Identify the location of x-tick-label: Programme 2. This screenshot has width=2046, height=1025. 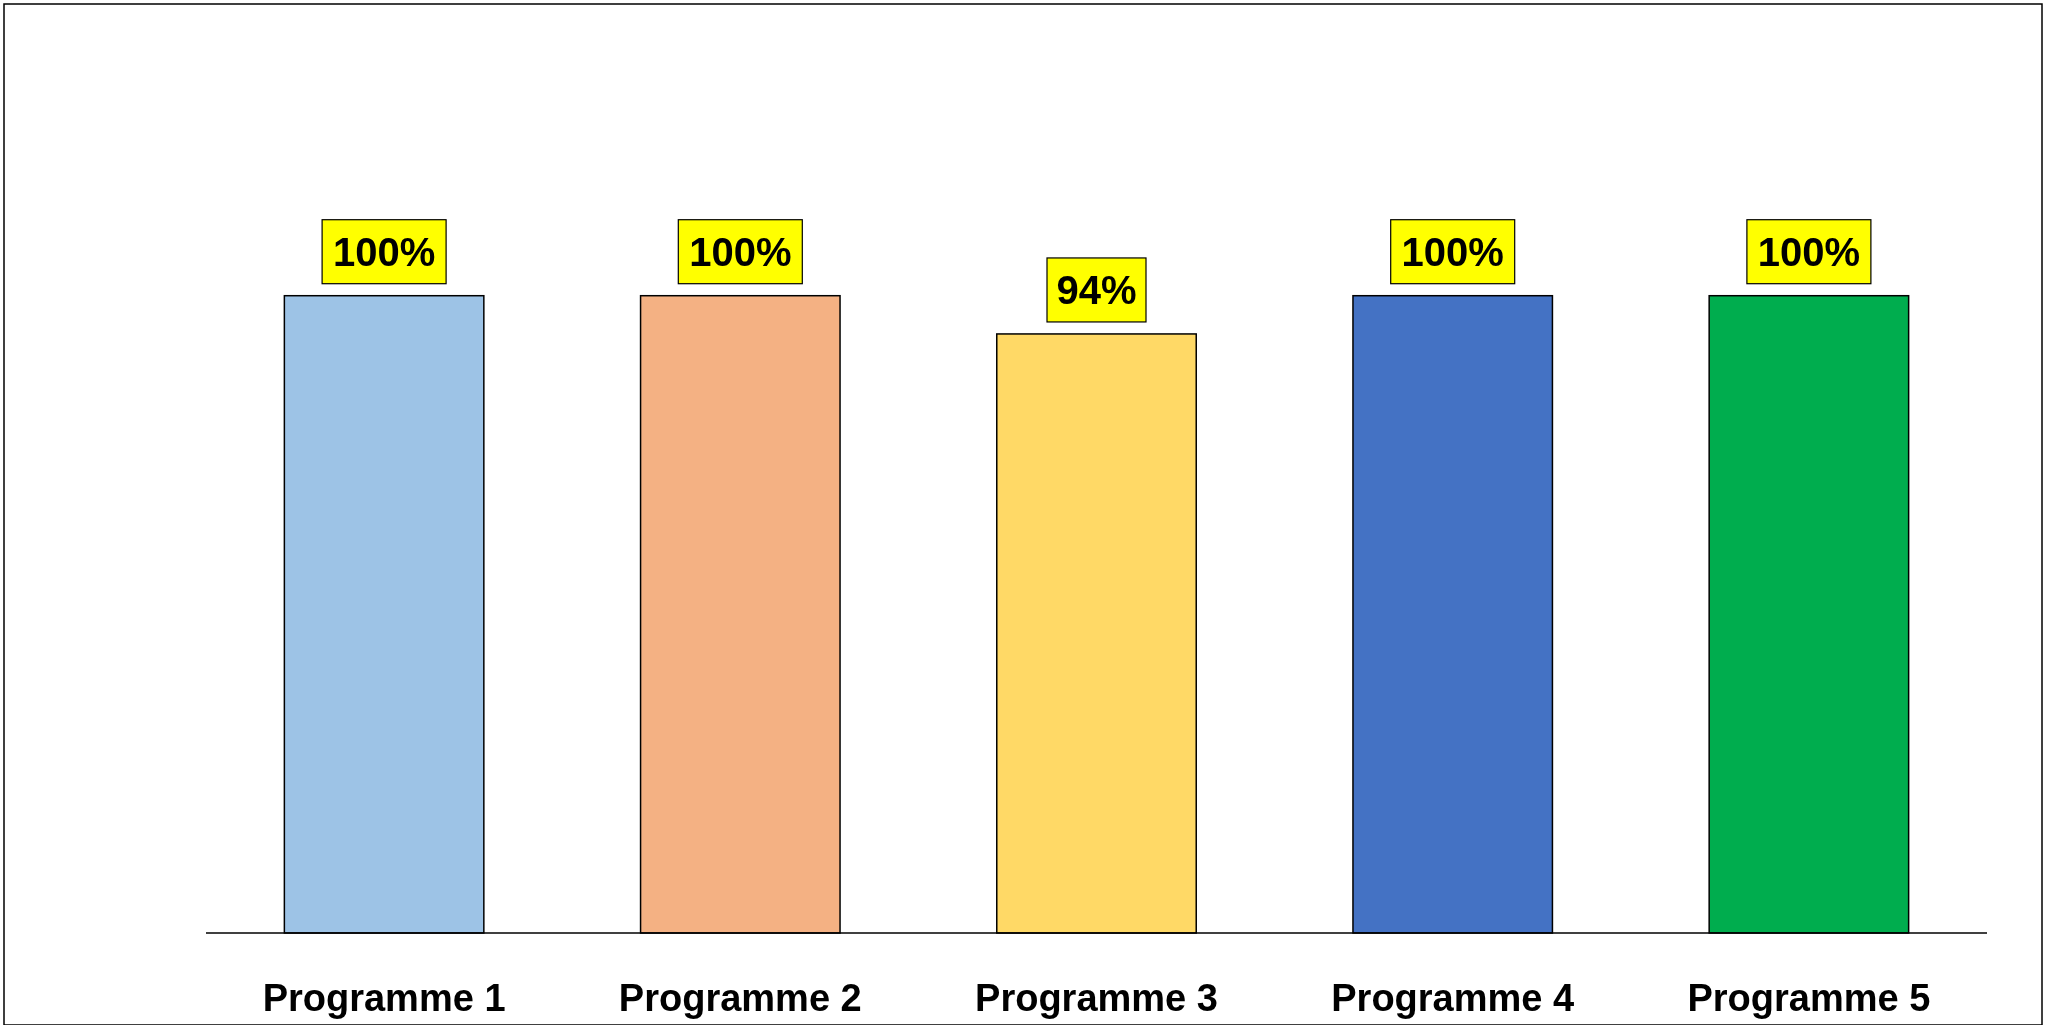
(740, 998).